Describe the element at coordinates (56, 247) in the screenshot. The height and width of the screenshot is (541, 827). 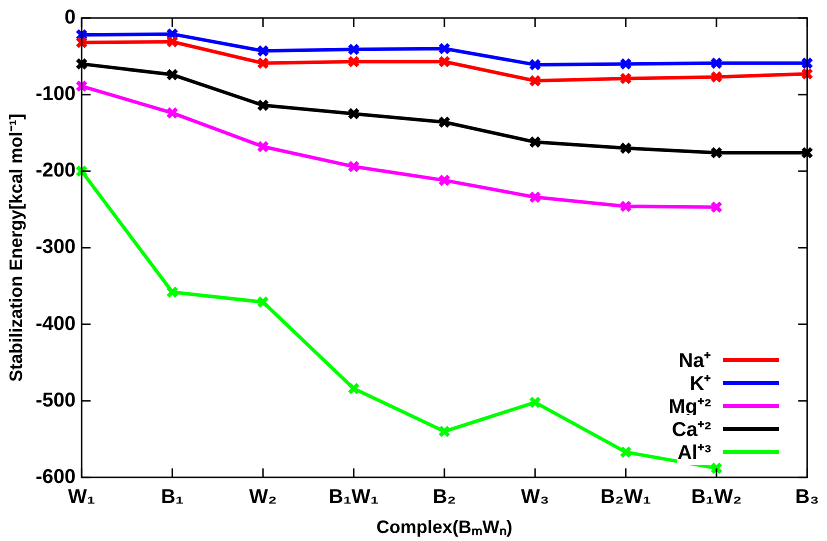
I see `y-tick-label: -300` at that location.